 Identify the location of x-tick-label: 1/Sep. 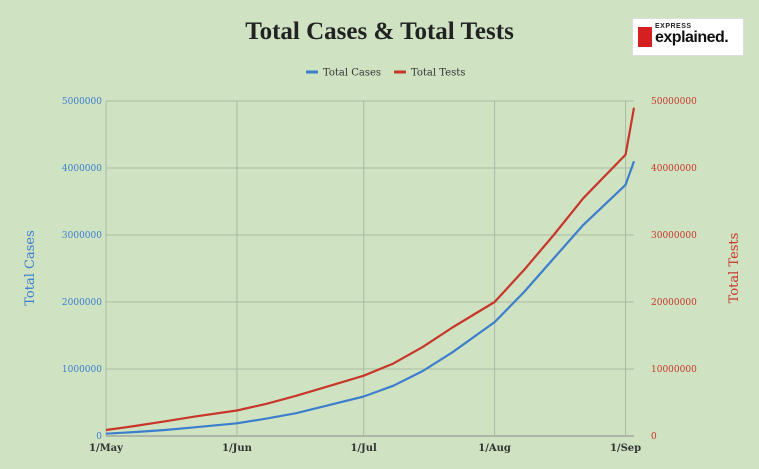
(625, 448).